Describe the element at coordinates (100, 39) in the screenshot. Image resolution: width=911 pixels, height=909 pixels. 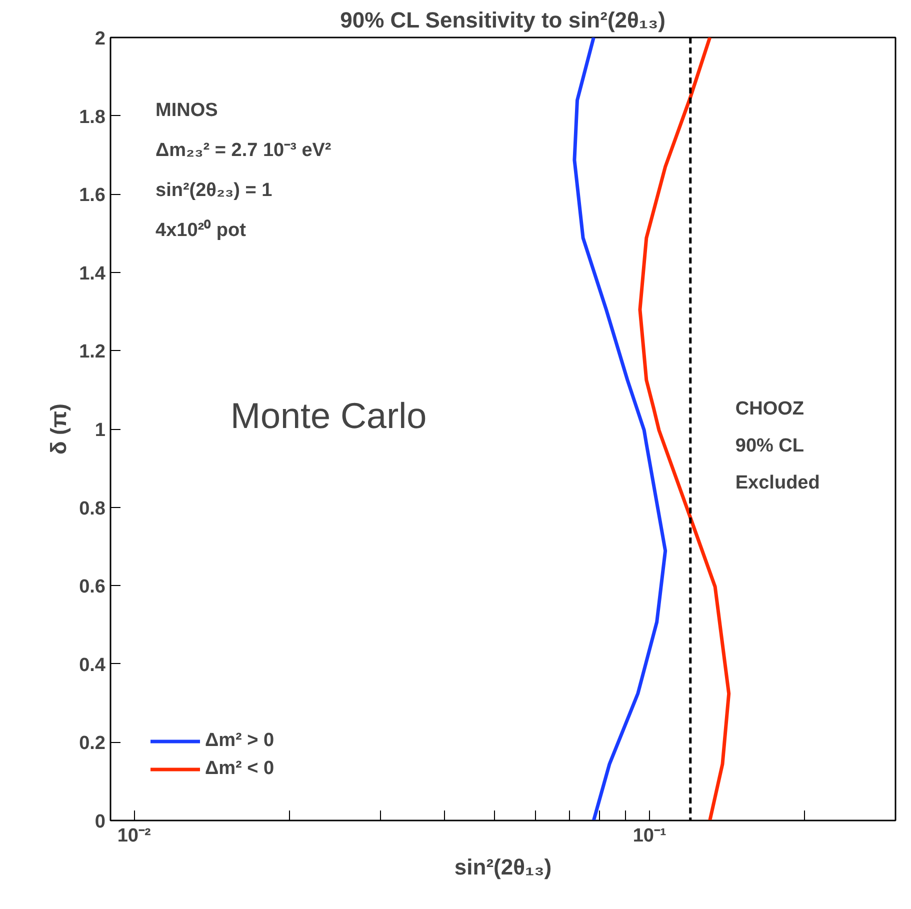
I see `y-tick-label: 2` at that location.